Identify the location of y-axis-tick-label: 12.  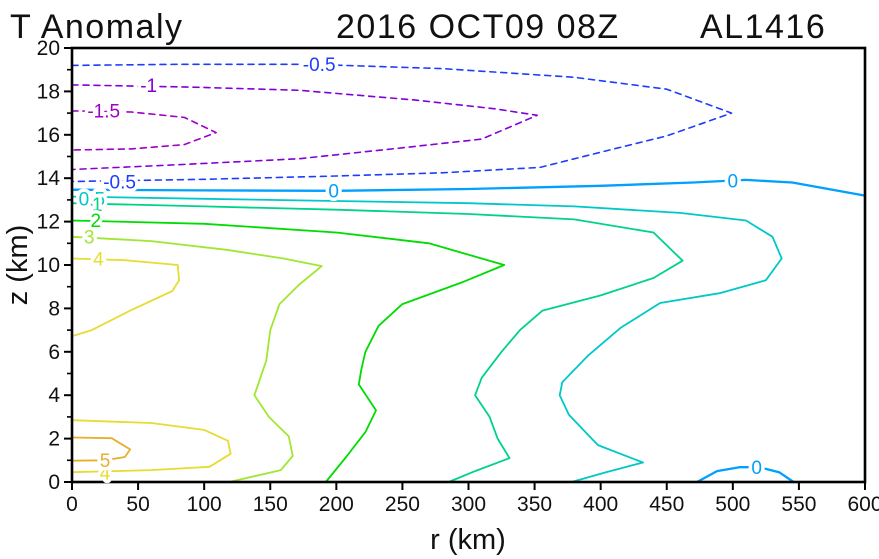
(48, 222).